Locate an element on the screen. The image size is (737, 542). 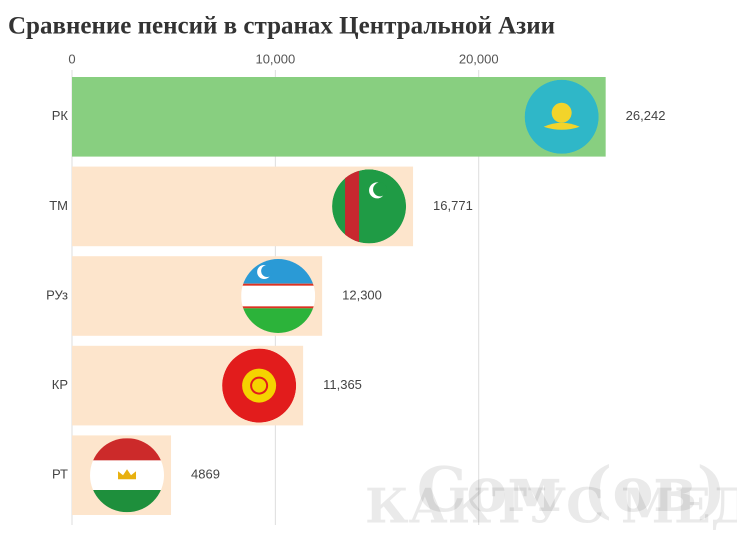
flag-core is located at coordinates (259, 385).